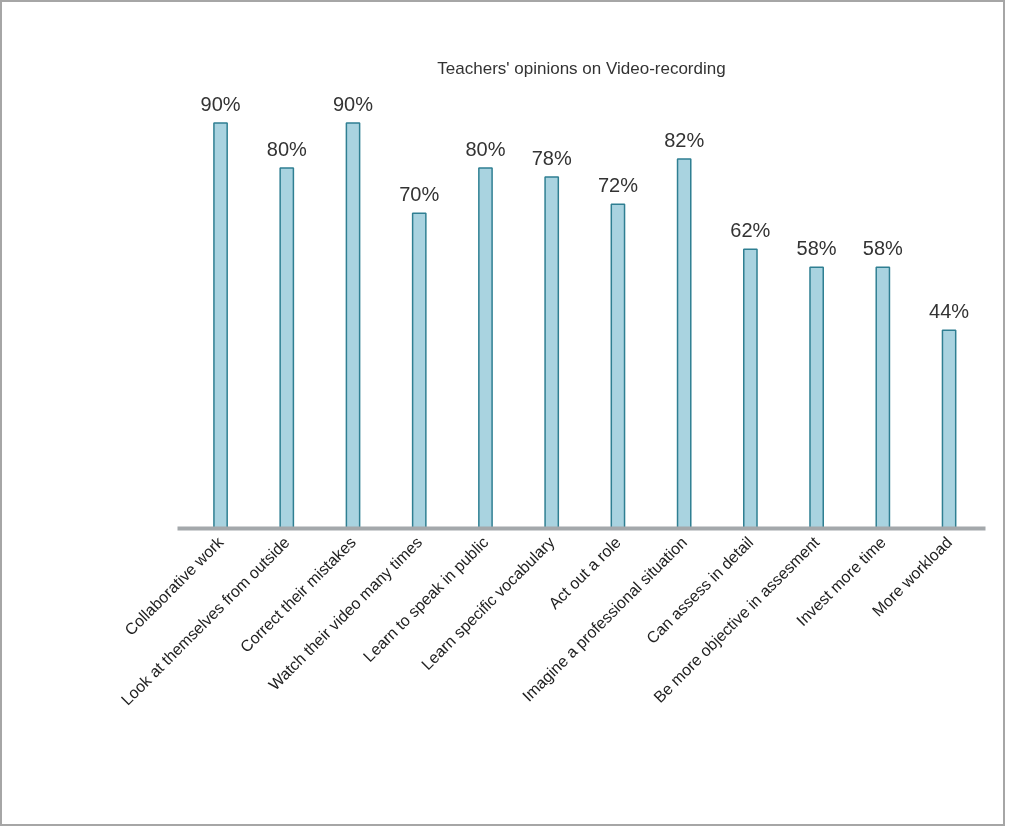  Describe the element at coordinates (949, 311) in the screenshot. I see `data-label: 44%` at that location.